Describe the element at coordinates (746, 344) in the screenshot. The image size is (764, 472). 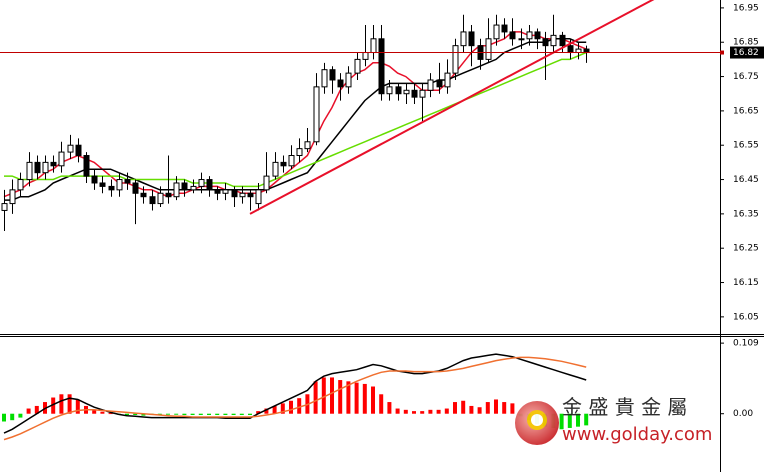
I see `y-tick-label: 0.109` at that location.